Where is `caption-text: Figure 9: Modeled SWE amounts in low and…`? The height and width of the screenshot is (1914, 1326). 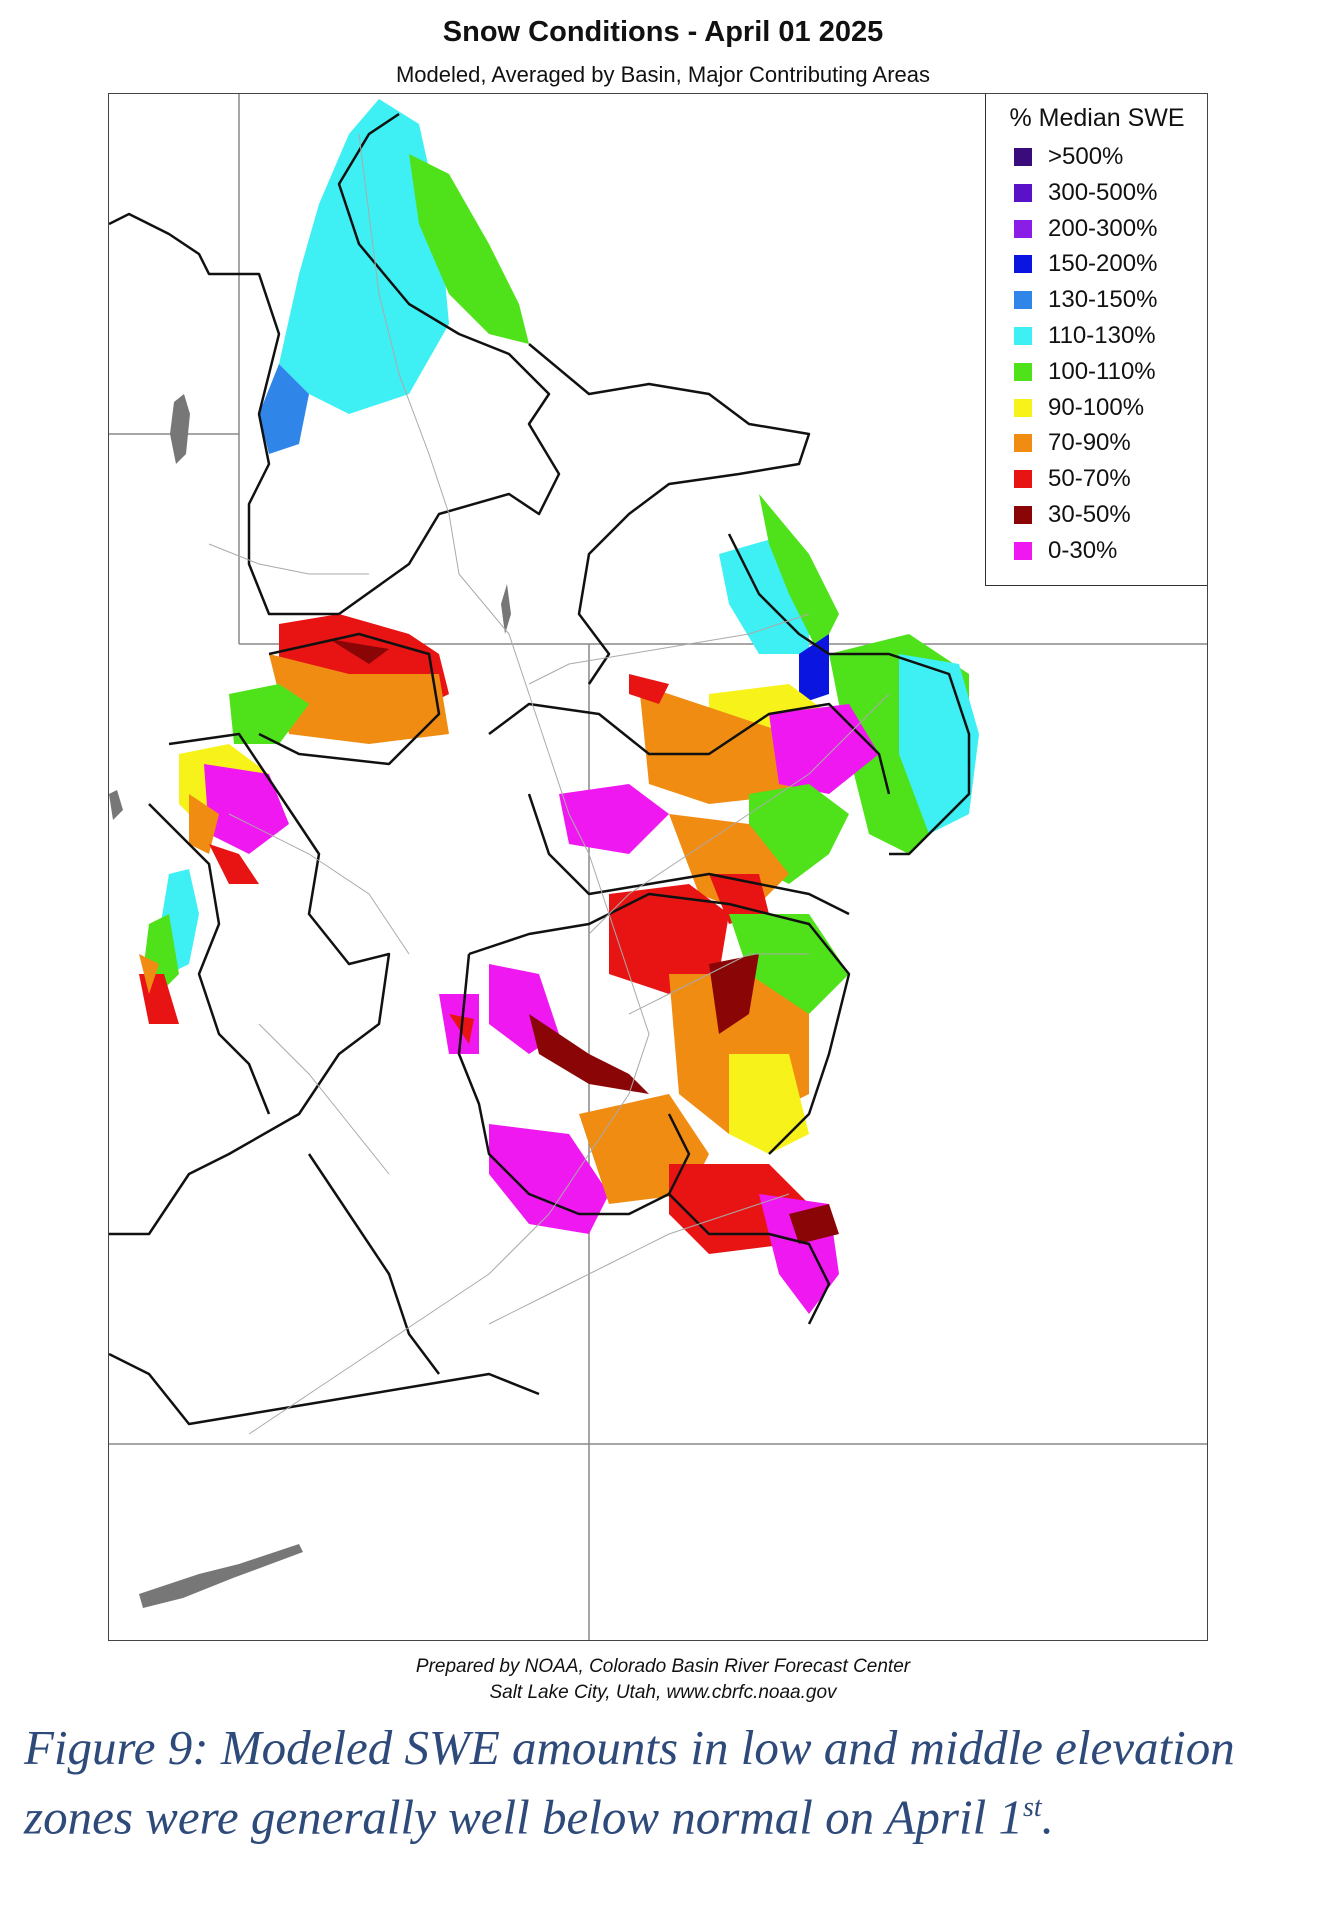
caption-text: Figure 9: Modeled SWE amounts in low and… is located at coordinates (629, 1782).